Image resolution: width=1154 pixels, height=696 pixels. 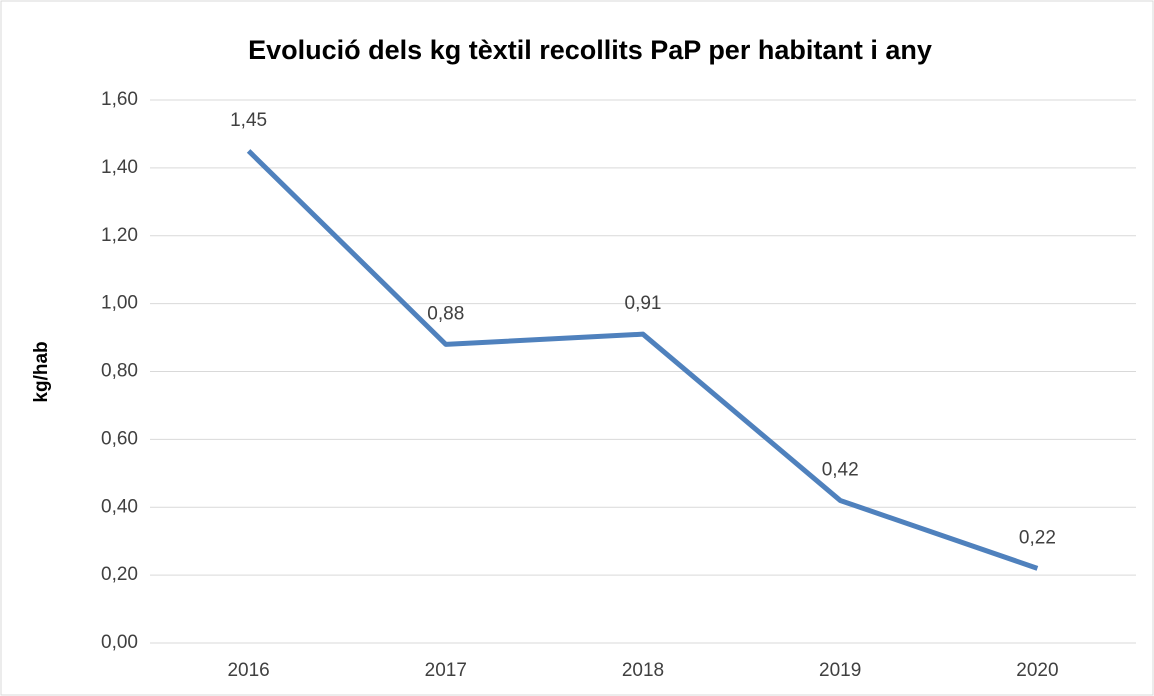 What do you see at coordinates (119, 167) in the screenshot?
I see `y-tick-label: 1,40` at bounding box center [119, 167].